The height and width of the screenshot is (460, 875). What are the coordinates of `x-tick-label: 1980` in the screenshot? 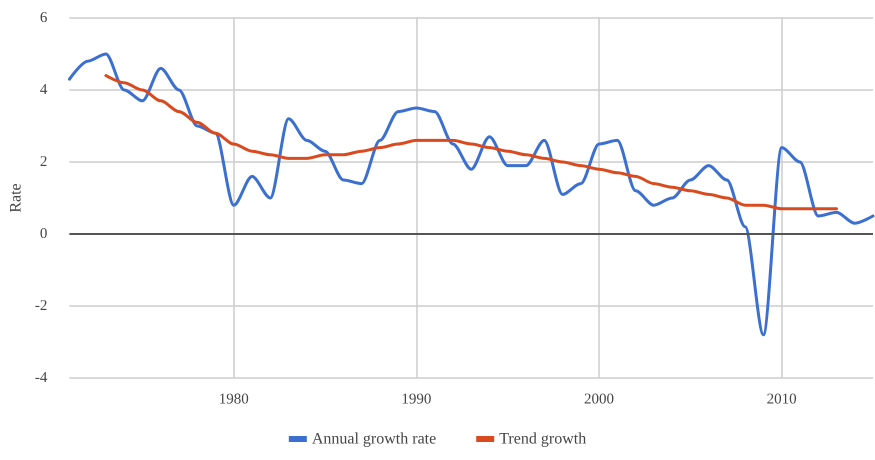 It's located at (233, 400).